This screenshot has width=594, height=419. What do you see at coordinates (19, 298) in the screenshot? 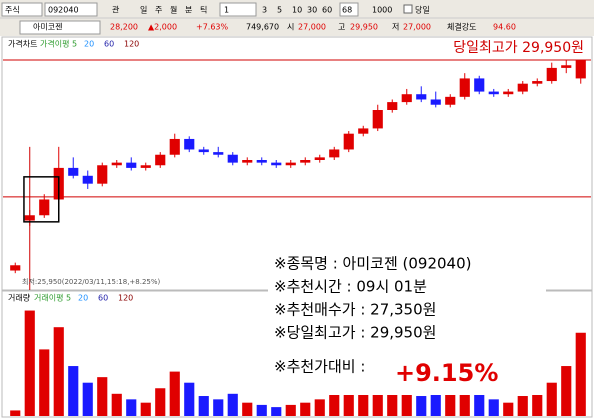
I see `legend-entry: 거래량` at bounding box center [19, 298].